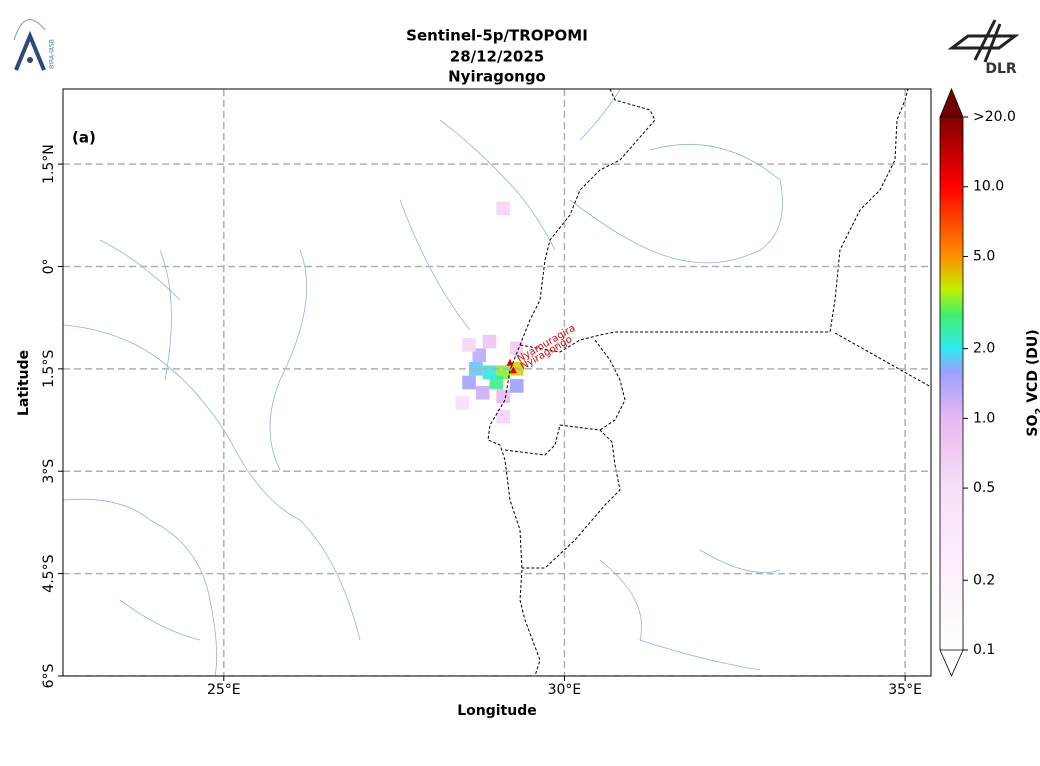 This screenshot has height=766, width=1040. What do you see at coordinates (984, 256) in the screenshot?
I see `colorbar-tick-label: 5.0` at bounding box center [984, 256].